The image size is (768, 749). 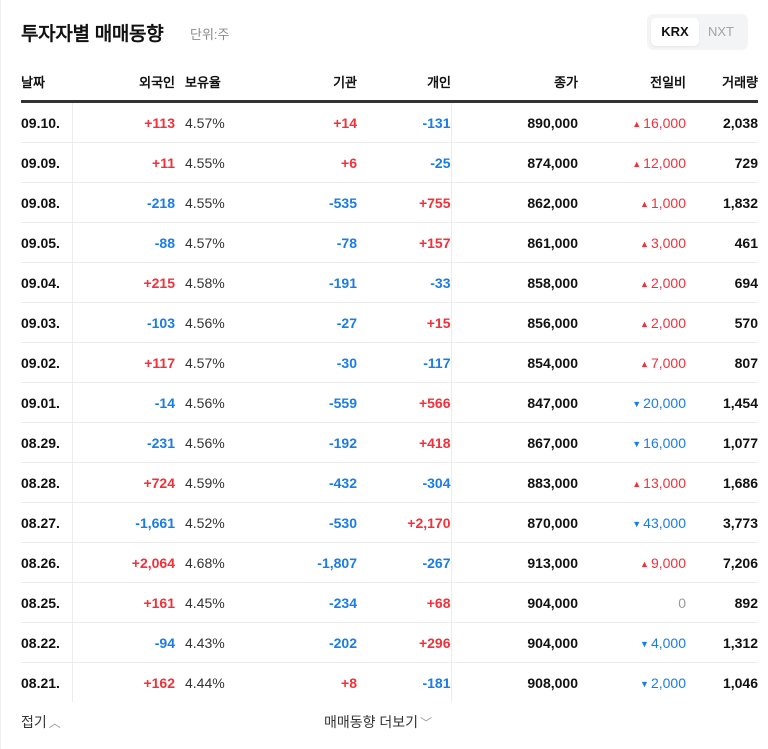 I want to click on cell-individual: +296, so click(x=404, y=642).